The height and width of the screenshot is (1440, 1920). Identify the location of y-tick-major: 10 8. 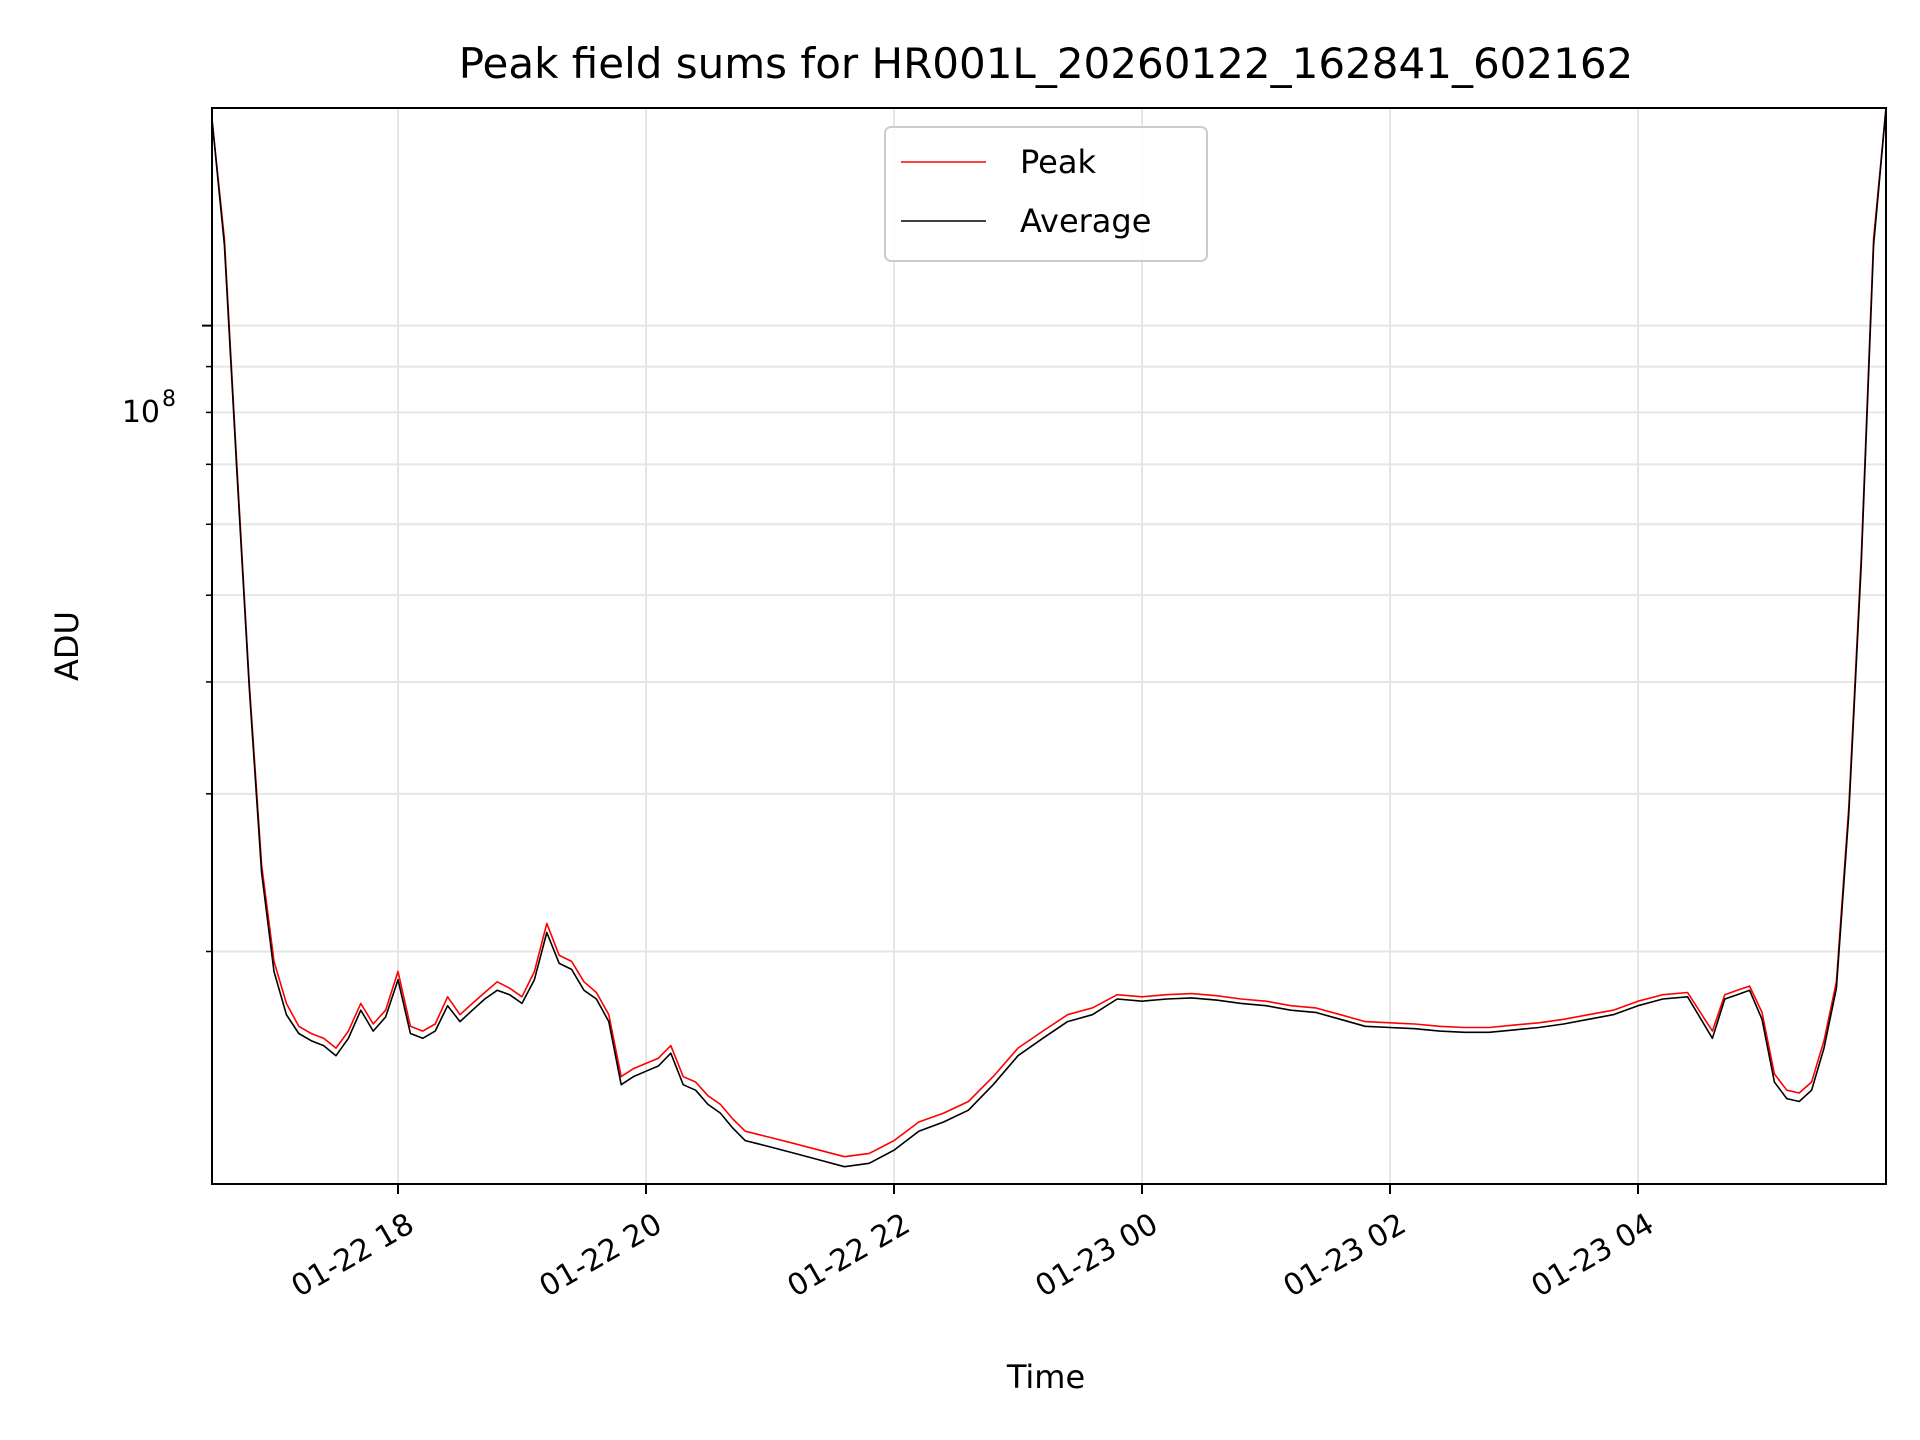
(149, 408).